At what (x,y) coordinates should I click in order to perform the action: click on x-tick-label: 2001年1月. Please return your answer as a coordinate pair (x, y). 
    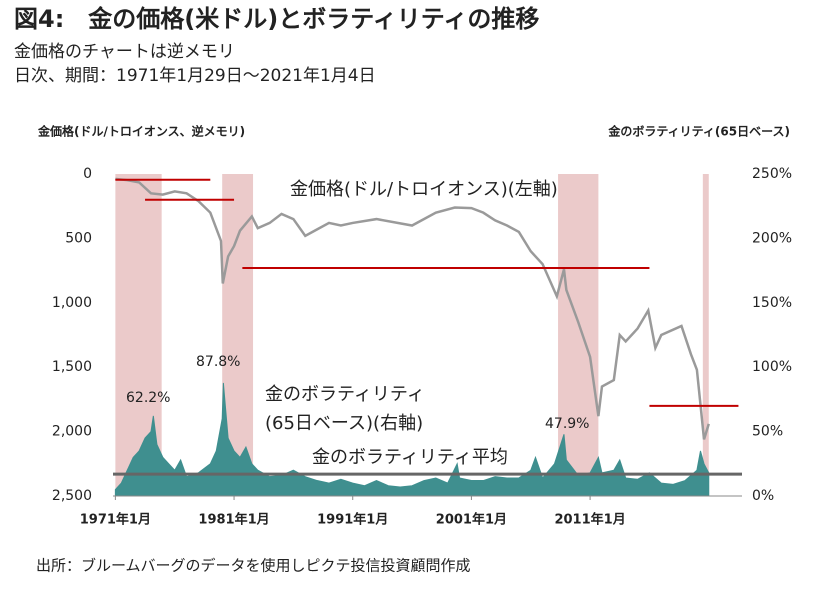
    Looking at the image, I should click on (471, 520).